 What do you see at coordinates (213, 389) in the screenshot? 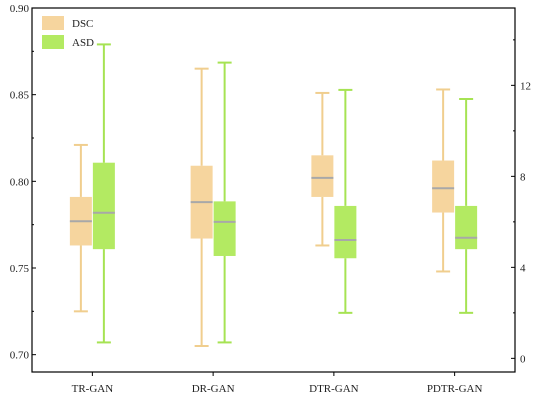
I see `x-tick-label: DR-GAN` at bounding box center [213, 389].